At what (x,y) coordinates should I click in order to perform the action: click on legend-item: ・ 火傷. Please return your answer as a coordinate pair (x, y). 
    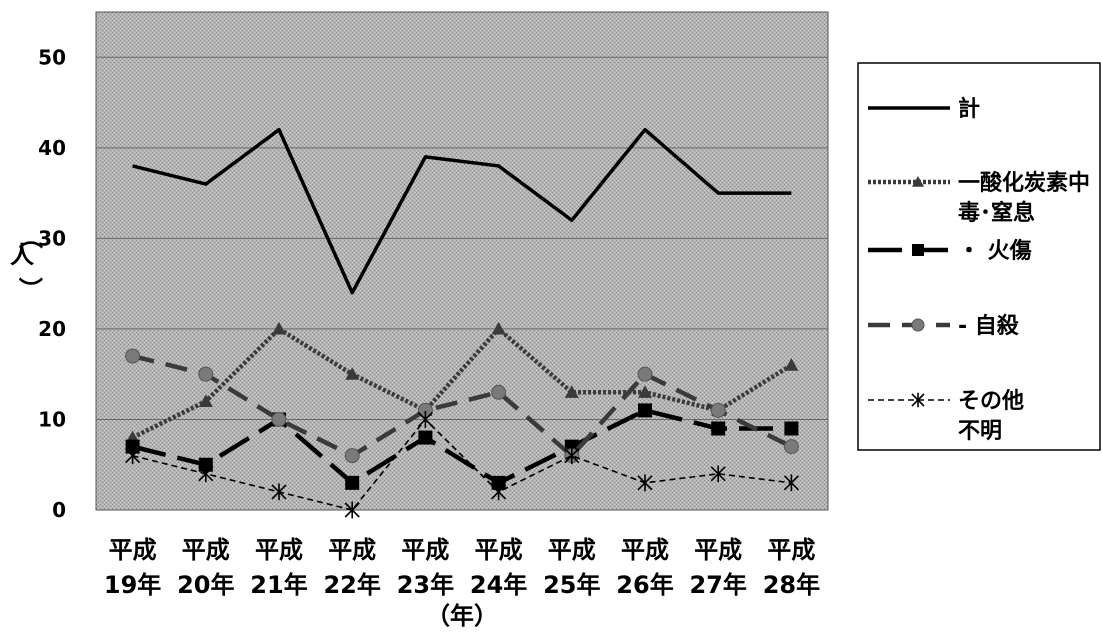
    Looking at the image, I should click on (950, 251).